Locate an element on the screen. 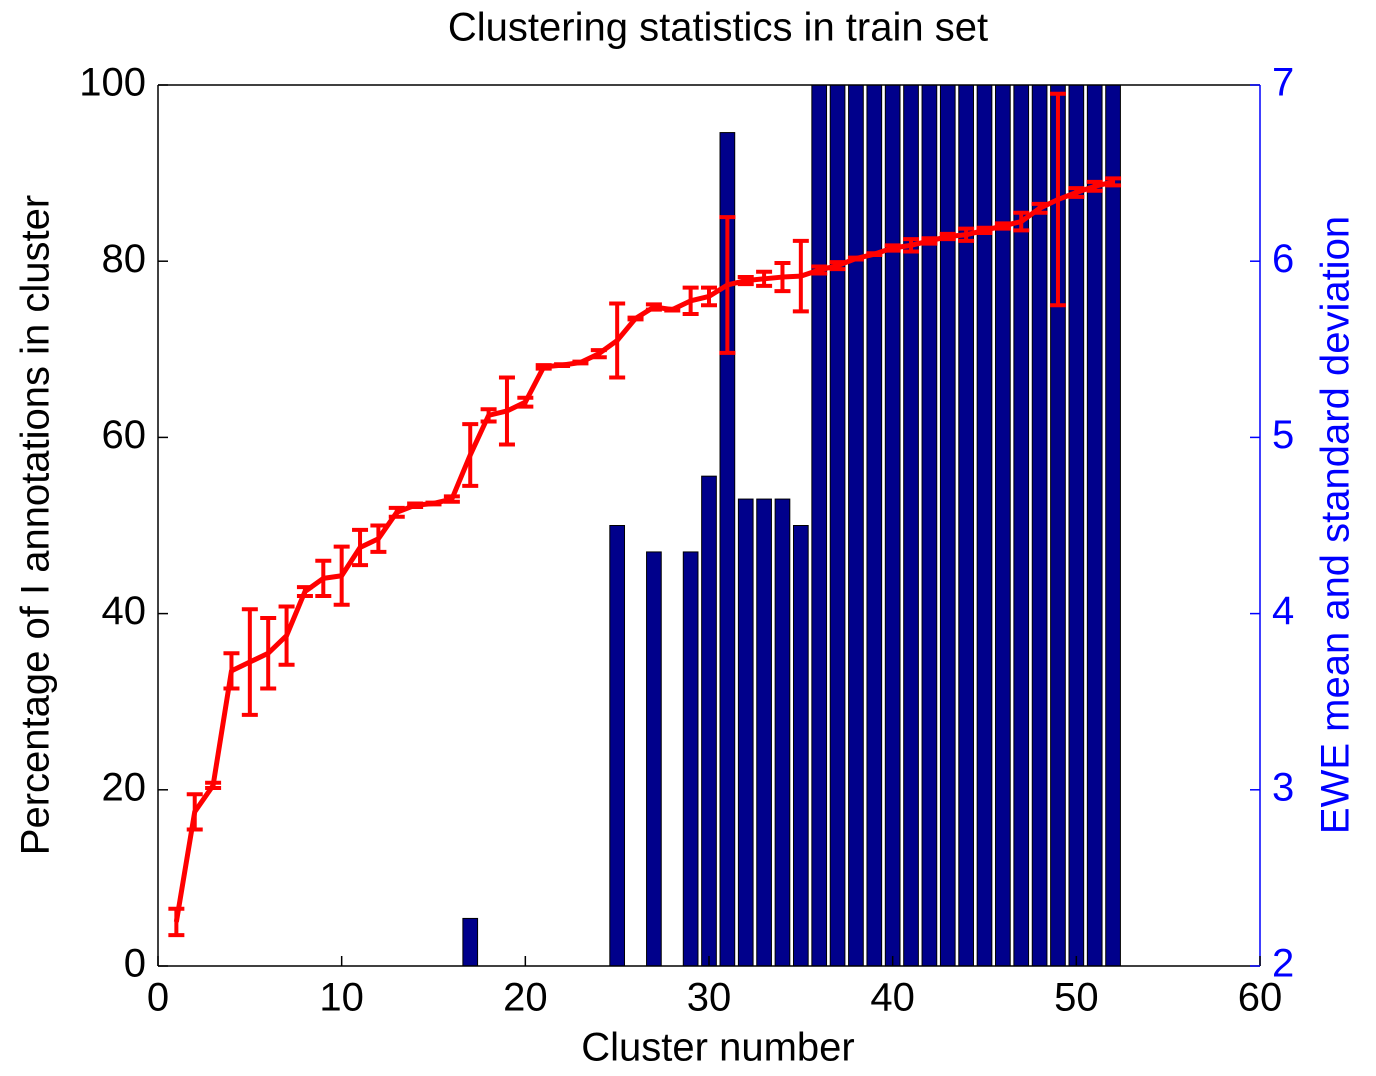 This screenshot has height=1076, width=1376. y2-tick-label: 4 is located at coordinates (1283, 611).